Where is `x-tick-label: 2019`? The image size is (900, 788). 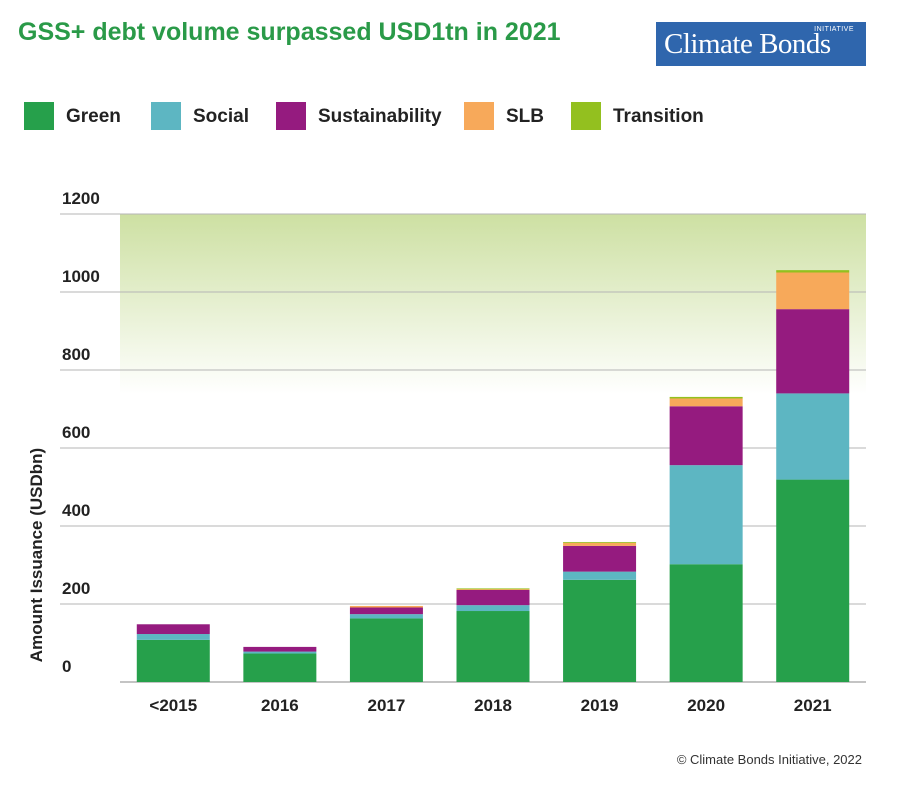 x-tick-label: 2019 is located at coordinates (600, 705).